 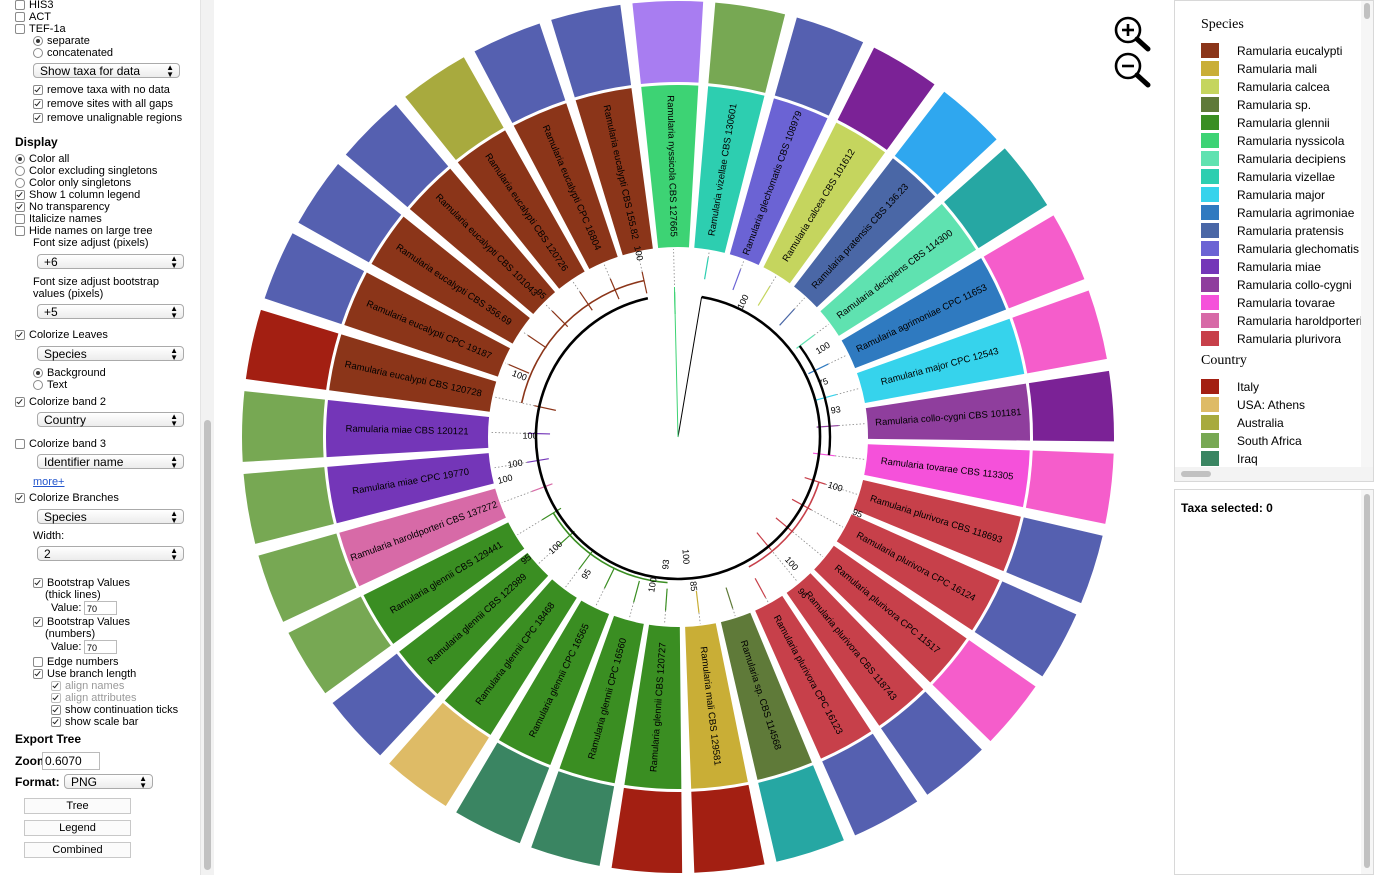 I want to click on taxa-scrollbar, so click(x=1367, y=682).